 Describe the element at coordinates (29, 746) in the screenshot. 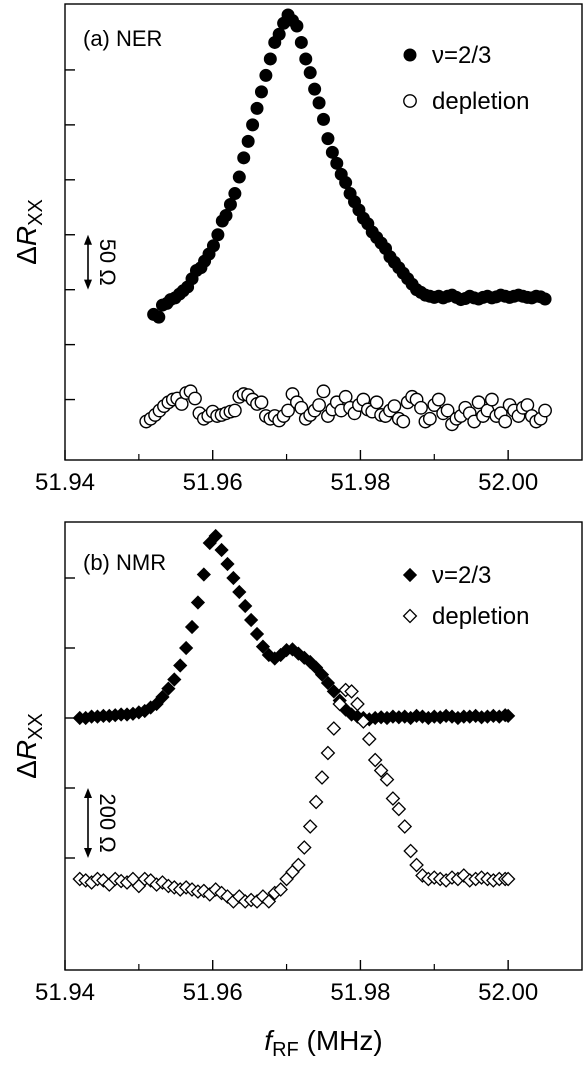

I see `y-axis-label: ΔRXX` at that location.